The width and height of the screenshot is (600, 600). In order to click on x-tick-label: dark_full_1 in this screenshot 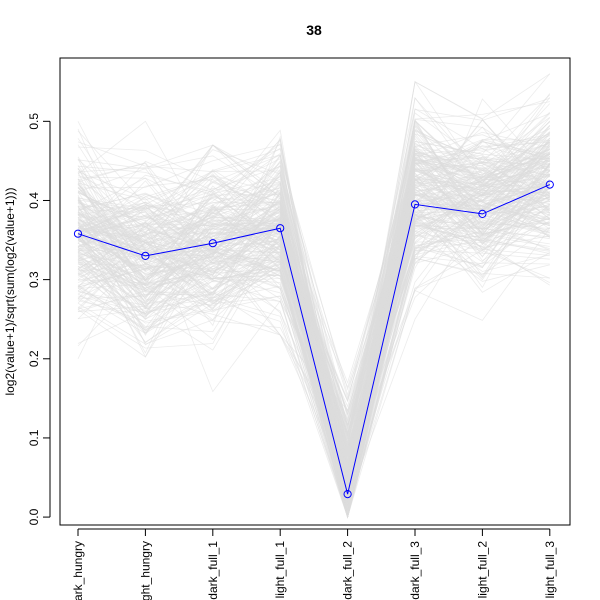, I will do `click(213, 570)`.